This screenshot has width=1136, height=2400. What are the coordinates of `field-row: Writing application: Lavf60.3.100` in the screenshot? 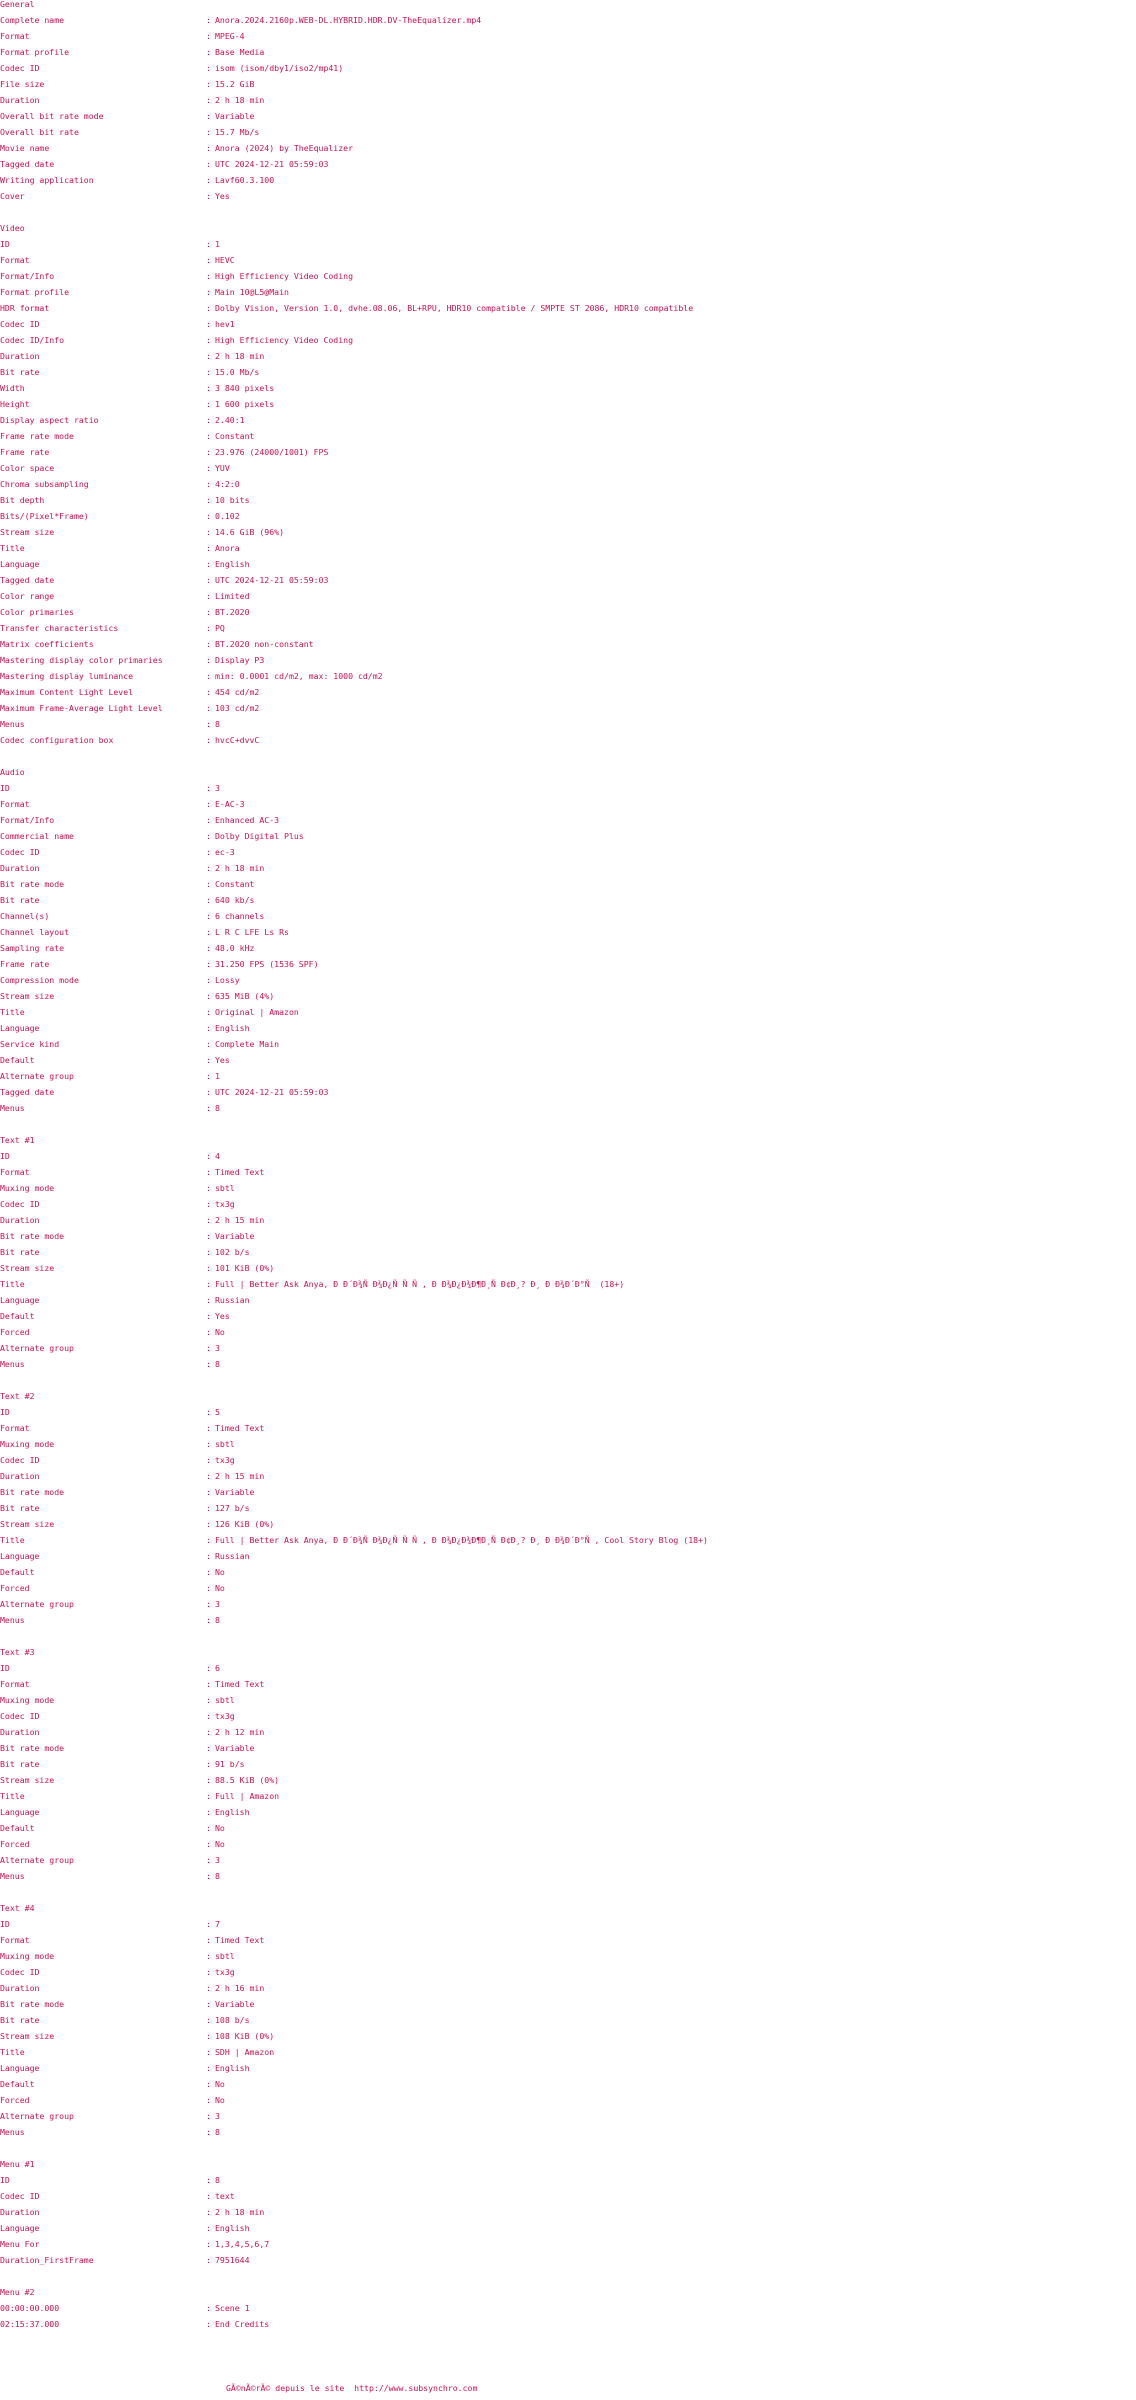 It's located at (137, 180).